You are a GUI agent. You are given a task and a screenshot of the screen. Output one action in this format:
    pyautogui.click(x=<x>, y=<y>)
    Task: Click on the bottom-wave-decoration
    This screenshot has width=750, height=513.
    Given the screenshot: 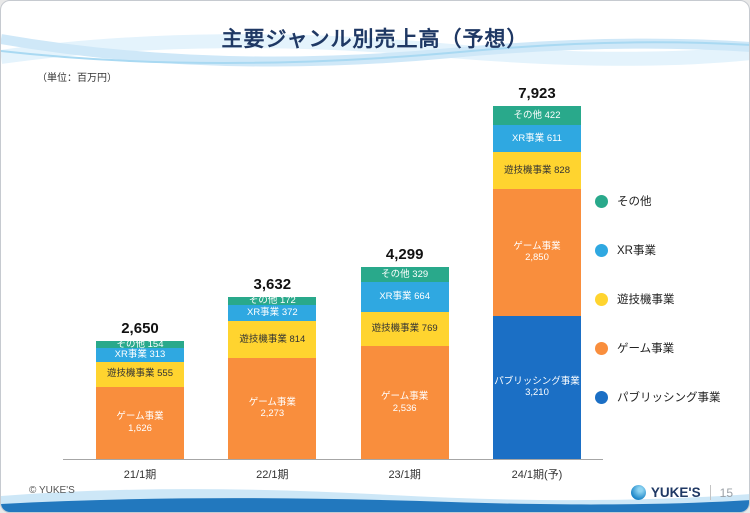 What is the action you would take?
    pyautogui.click(x=375, y=500)
    